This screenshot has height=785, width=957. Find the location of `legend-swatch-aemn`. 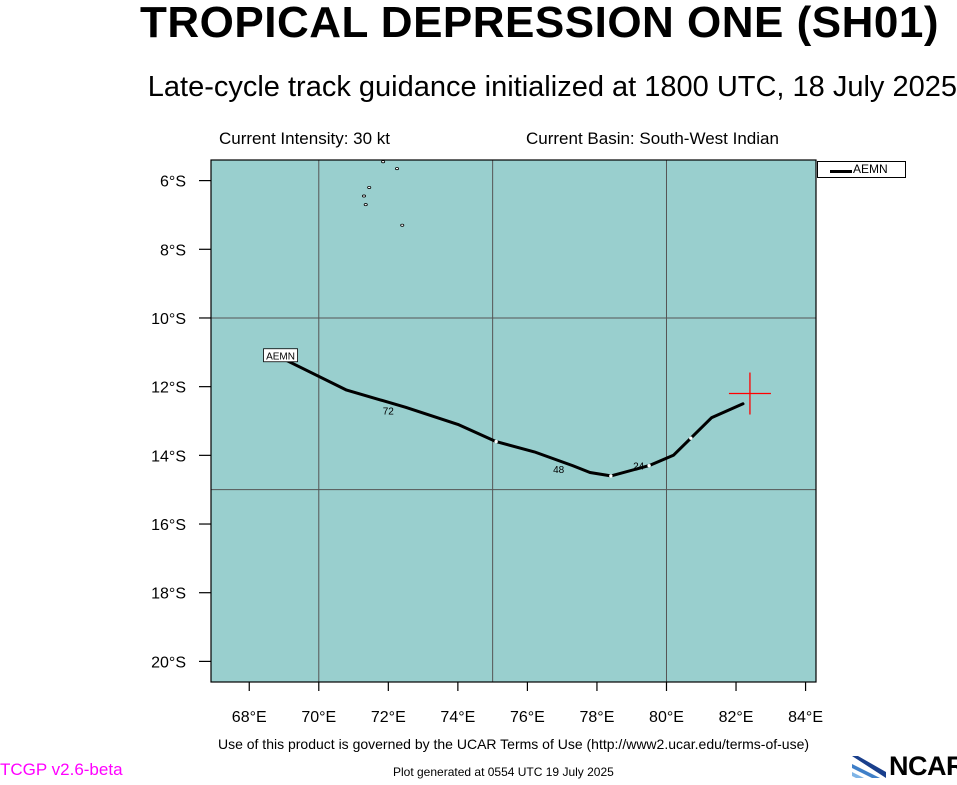

legend-swatch-aemn is located at coordinates (841, 171).